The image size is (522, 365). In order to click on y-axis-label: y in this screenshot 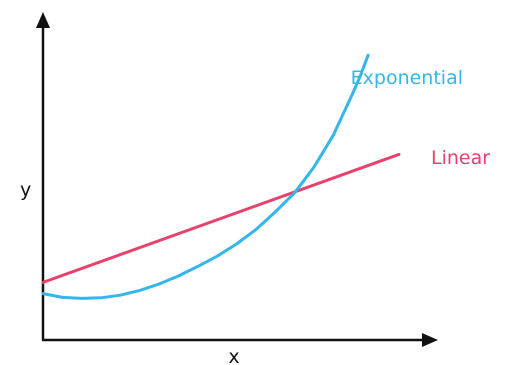, I will do `click(25, 190)`.